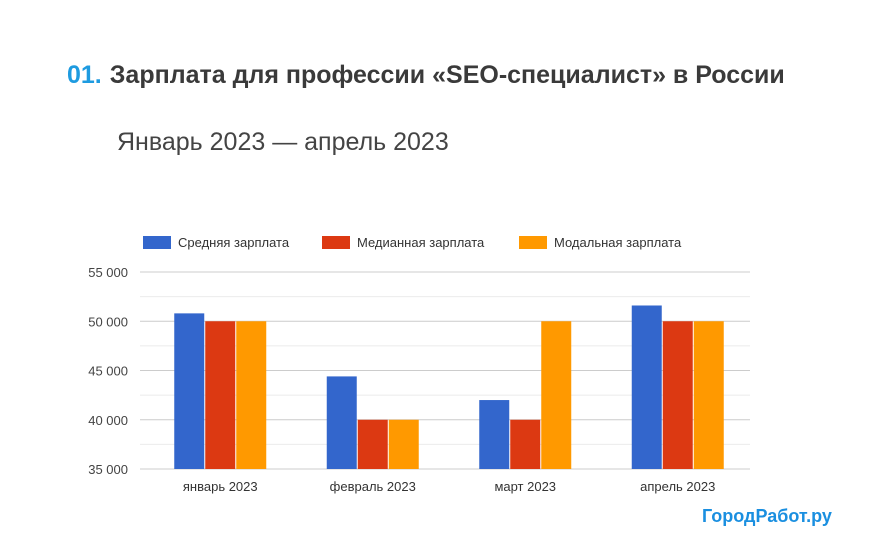 This screenshot has width=892, height=542. I want to click on title-number: 01., so click(84, 75).